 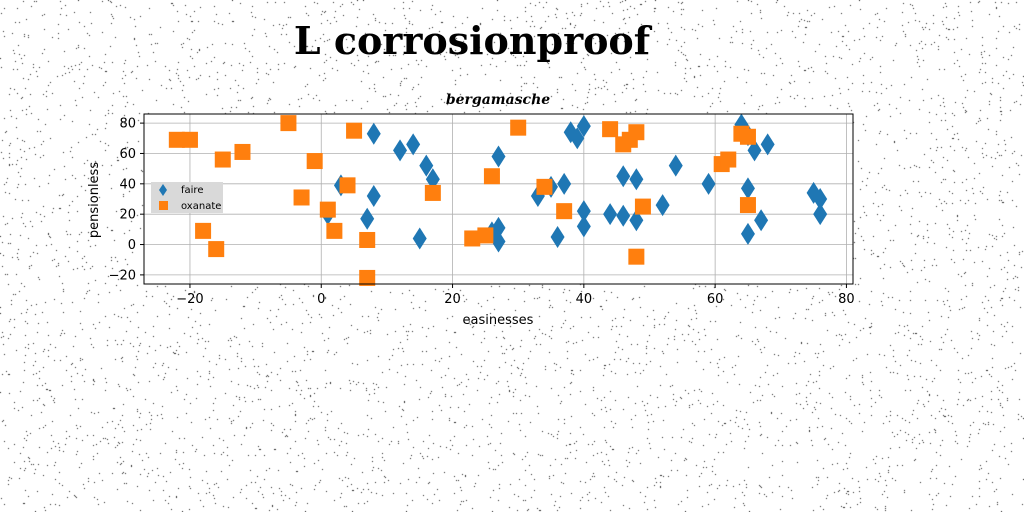 I want to click on y-axis-label: pensionless, so click(x=94, y=200).